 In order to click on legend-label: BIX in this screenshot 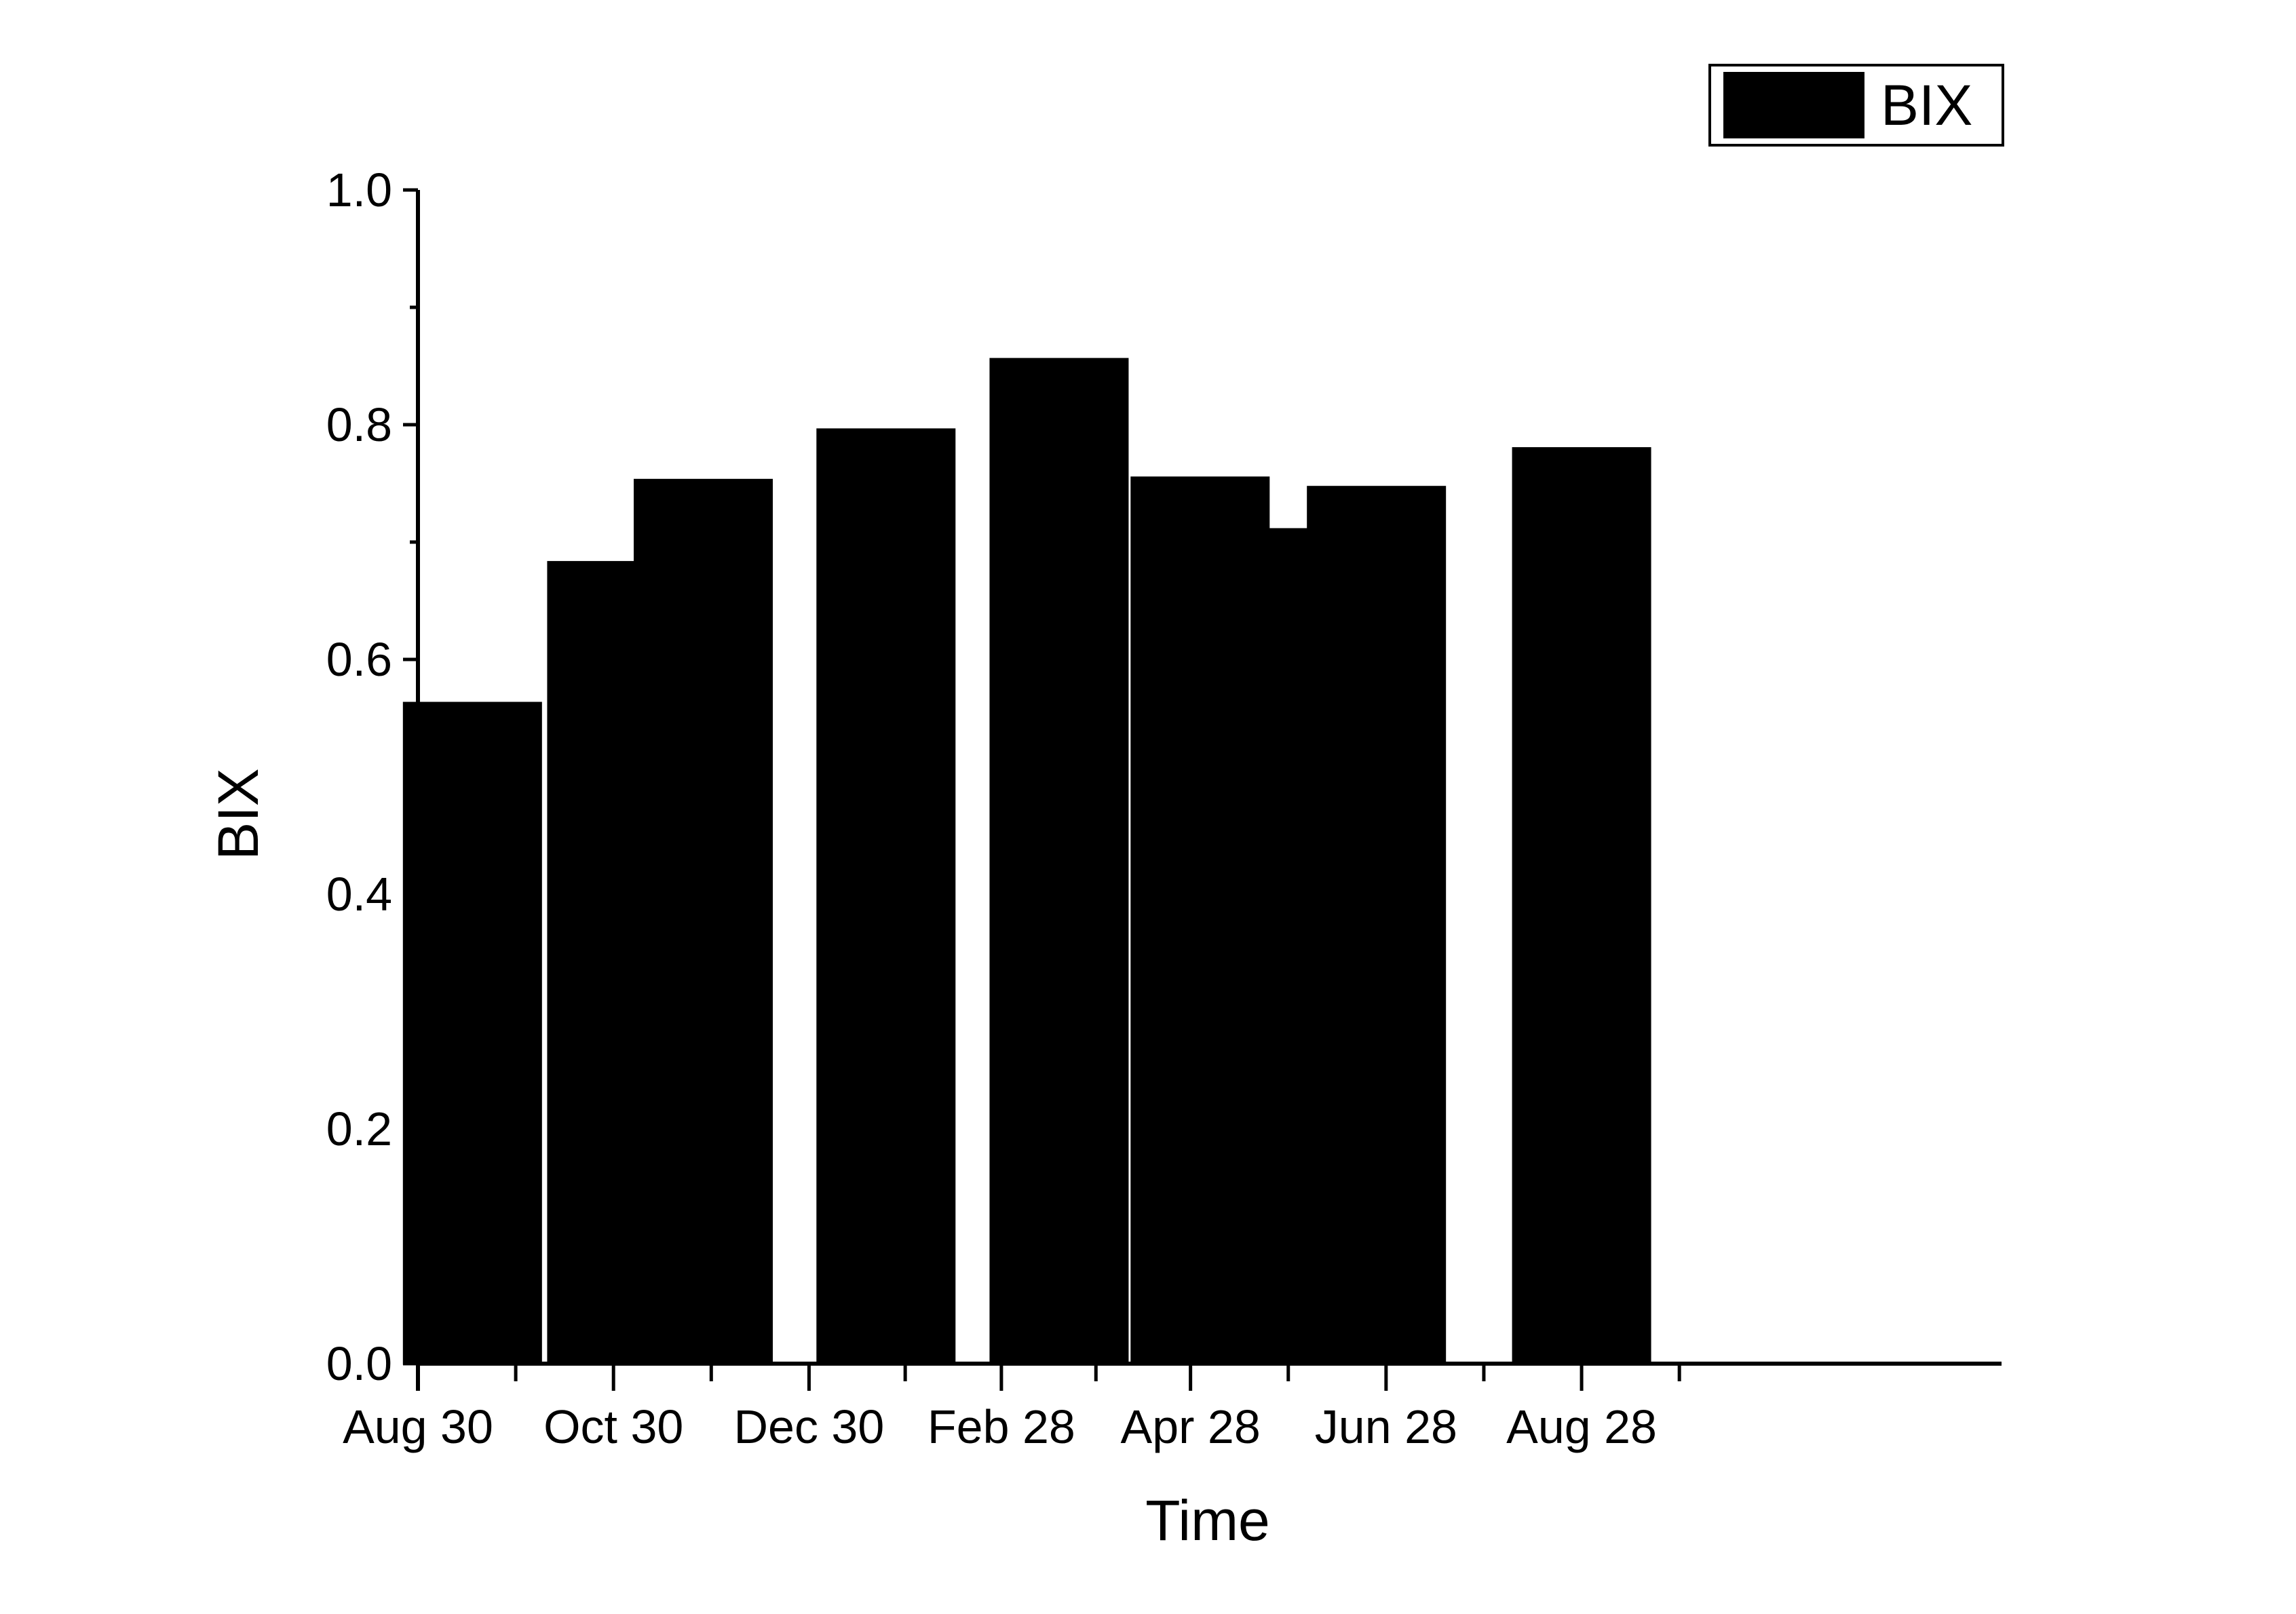, I will do `click(1926, 105)`.